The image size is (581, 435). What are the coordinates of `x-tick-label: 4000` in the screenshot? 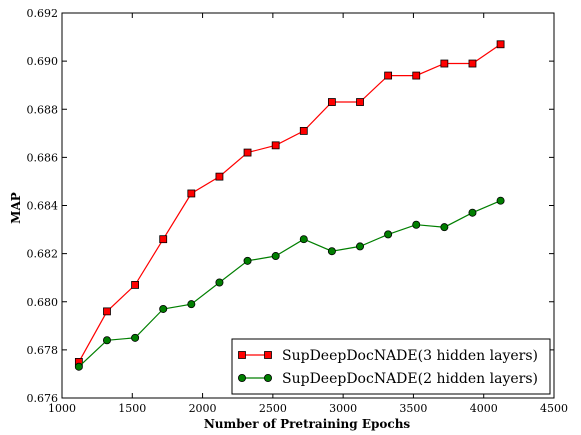 It's located at (484, 408).